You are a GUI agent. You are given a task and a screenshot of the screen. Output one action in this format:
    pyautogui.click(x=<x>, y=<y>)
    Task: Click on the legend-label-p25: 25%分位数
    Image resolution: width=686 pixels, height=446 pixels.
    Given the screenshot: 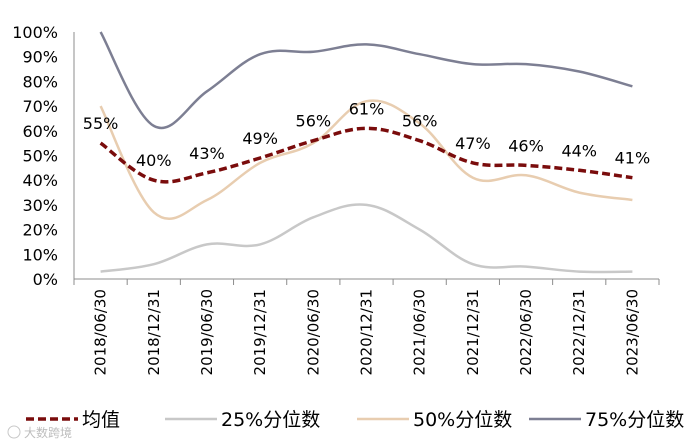 What is the action you would take?
    pyautogui.click(x=270, y=420)
    